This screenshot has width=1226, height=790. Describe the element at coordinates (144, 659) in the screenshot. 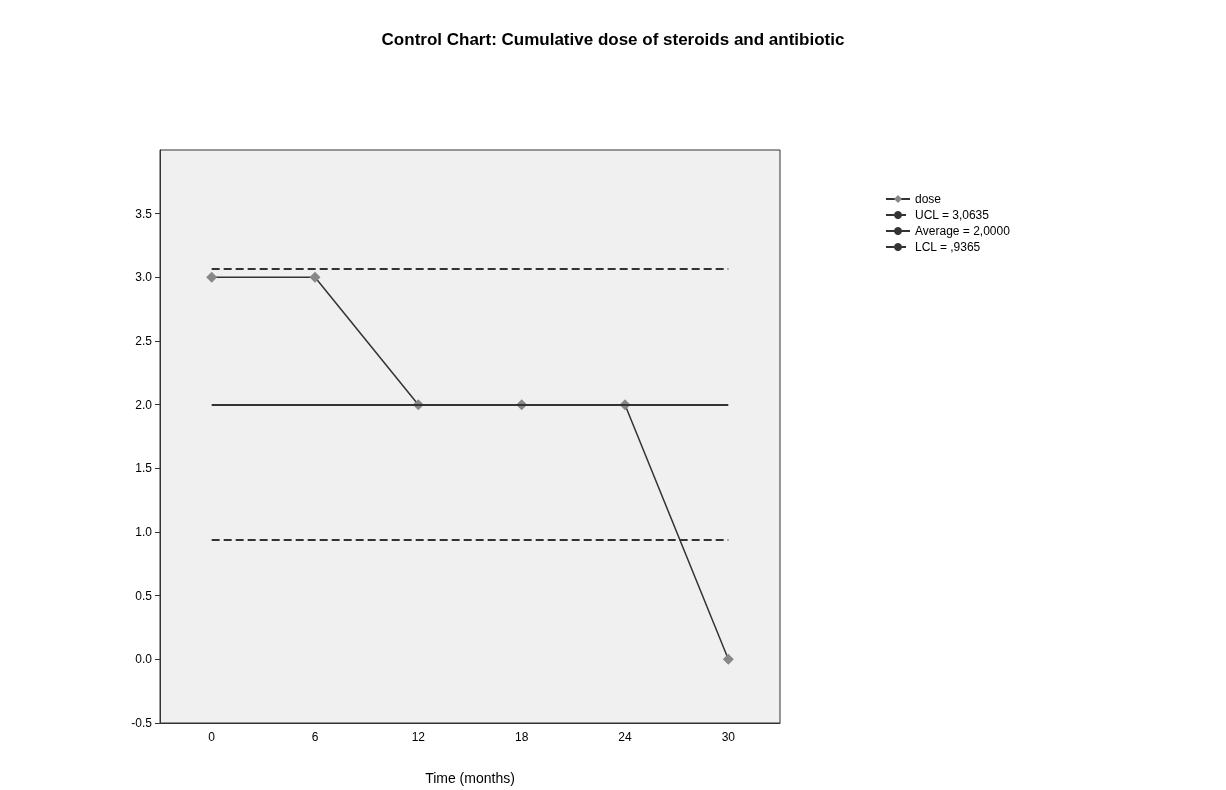

I see `y-tick-label: 0.0` at that location.